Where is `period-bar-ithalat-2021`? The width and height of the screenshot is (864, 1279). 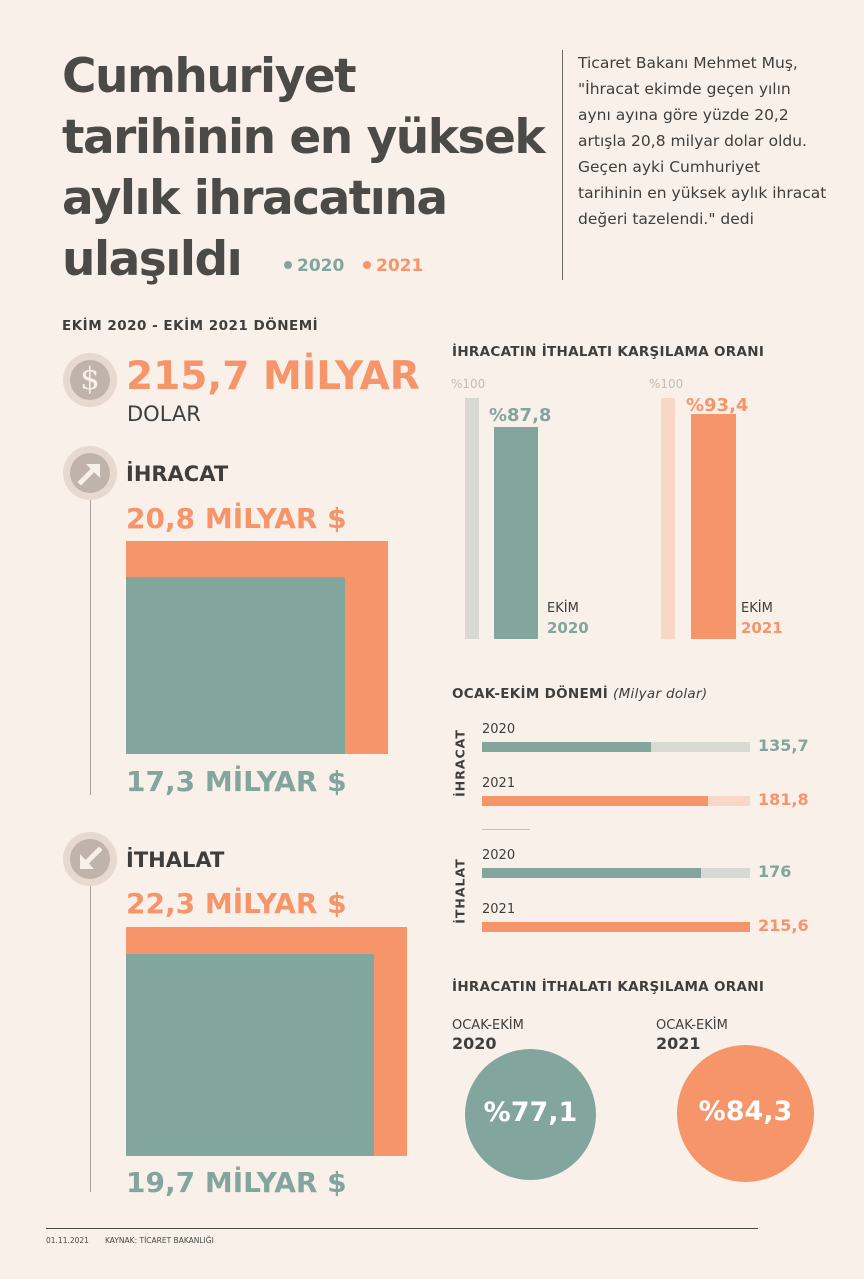
period-bar-ithalat-2021 is located at coordinates (616, 927).